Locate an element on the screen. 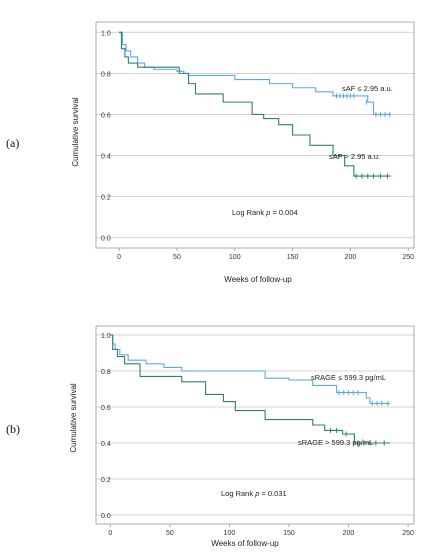  log-rank-value: = 0.031 is located at coordinates (272, 493).